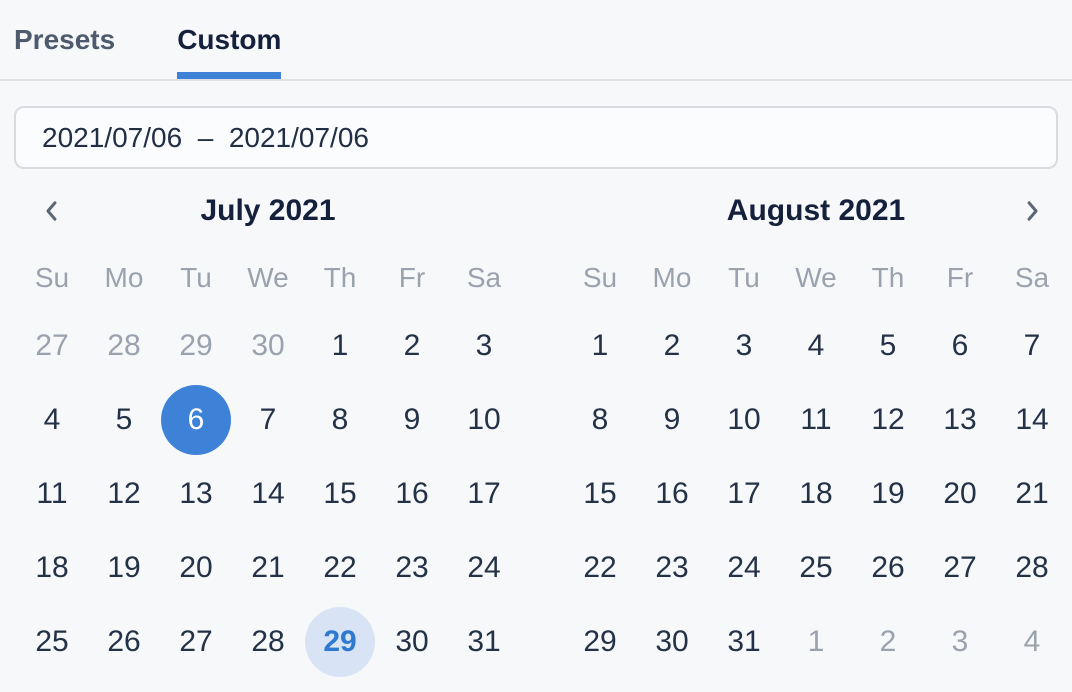 This screenshot has height=692, width=1072. I want to click on calendar-header-right: August 2021, so click(816, 211).